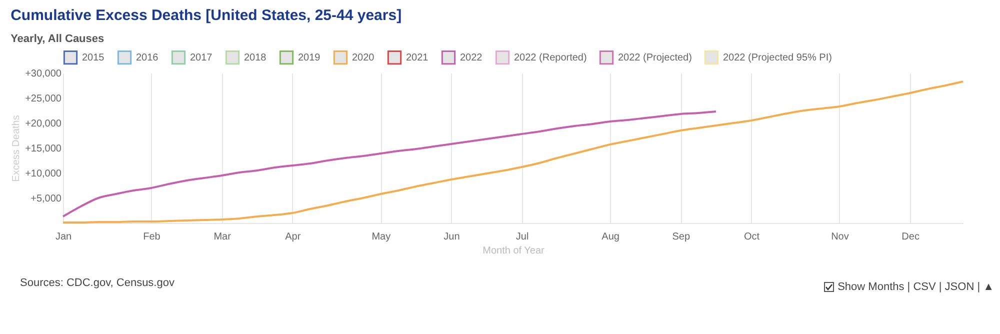 The width and height of the screenshot is (1000, 334). What do you see at coordinates (381, 237) in the screenshot?
I see `x-tick-label: May` at bounding box center [381, 237].